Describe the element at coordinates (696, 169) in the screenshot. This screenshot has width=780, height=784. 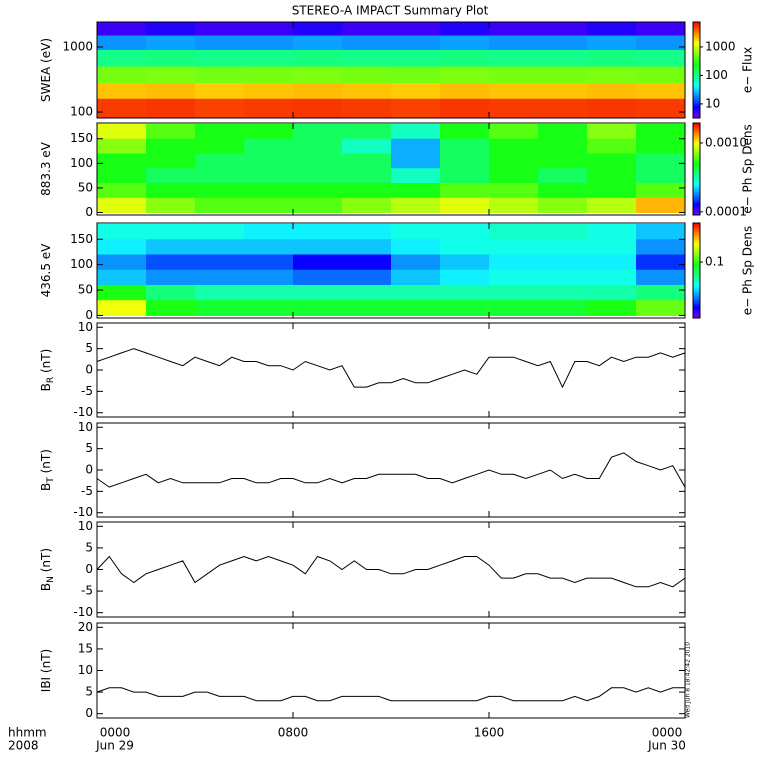
I see `colorbar-frame` at that location.